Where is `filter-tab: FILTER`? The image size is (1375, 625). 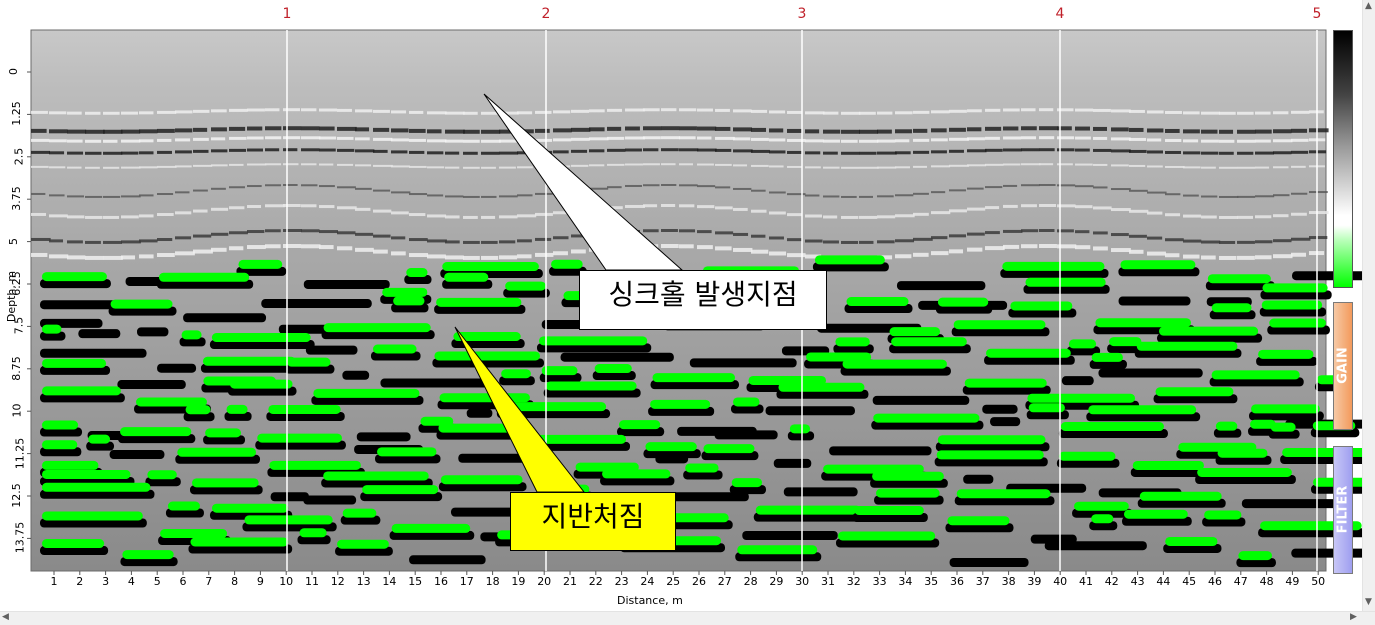
filter-tab: FILTER is located at coordinates (1343, 510).